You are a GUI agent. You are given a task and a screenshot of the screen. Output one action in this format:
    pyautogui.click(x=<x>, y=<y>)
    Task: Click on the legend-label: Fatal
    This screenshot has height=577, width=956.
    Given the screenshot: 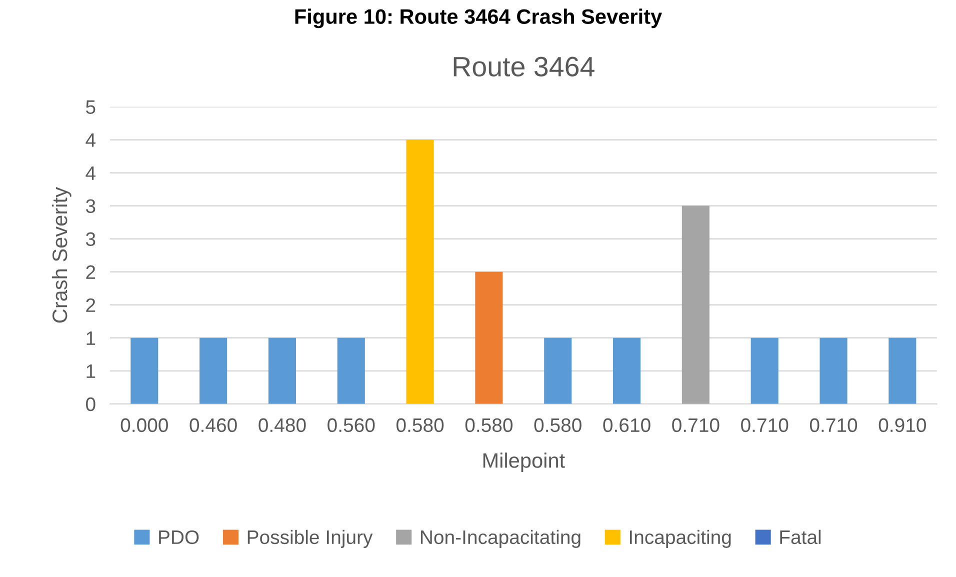 What is the action you would take?
    pyautogui.click(x=800, y=537)
    